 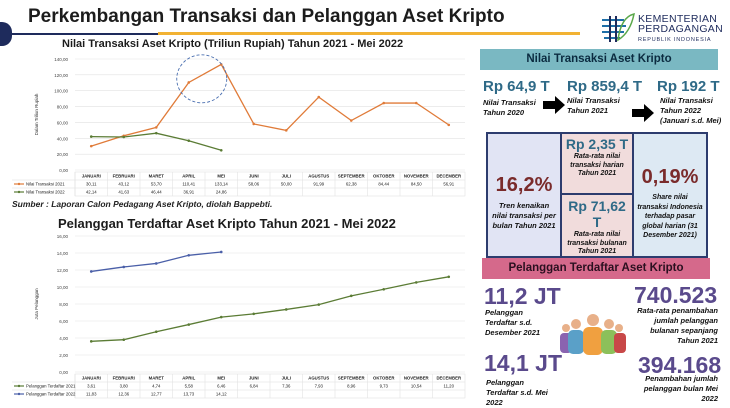 I want to click on category-label: APRIL, so click(x=188, y=378).